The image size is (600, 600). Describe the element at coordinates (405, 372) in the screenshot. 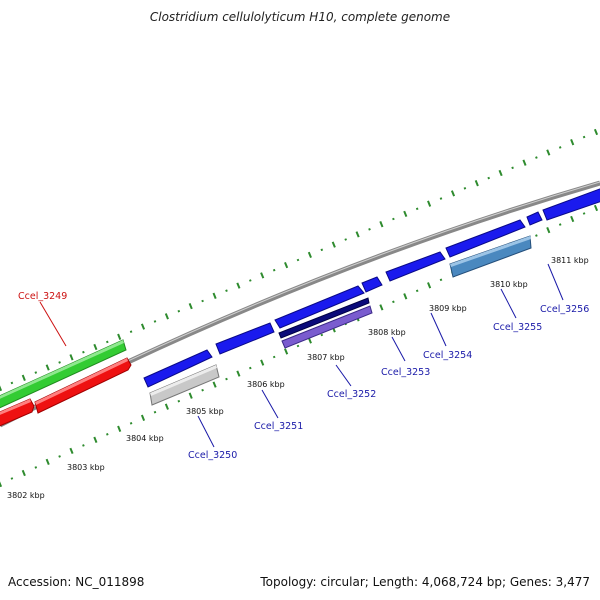

I see `gene-label-ccel-3253: Ccel_3253` at that location.